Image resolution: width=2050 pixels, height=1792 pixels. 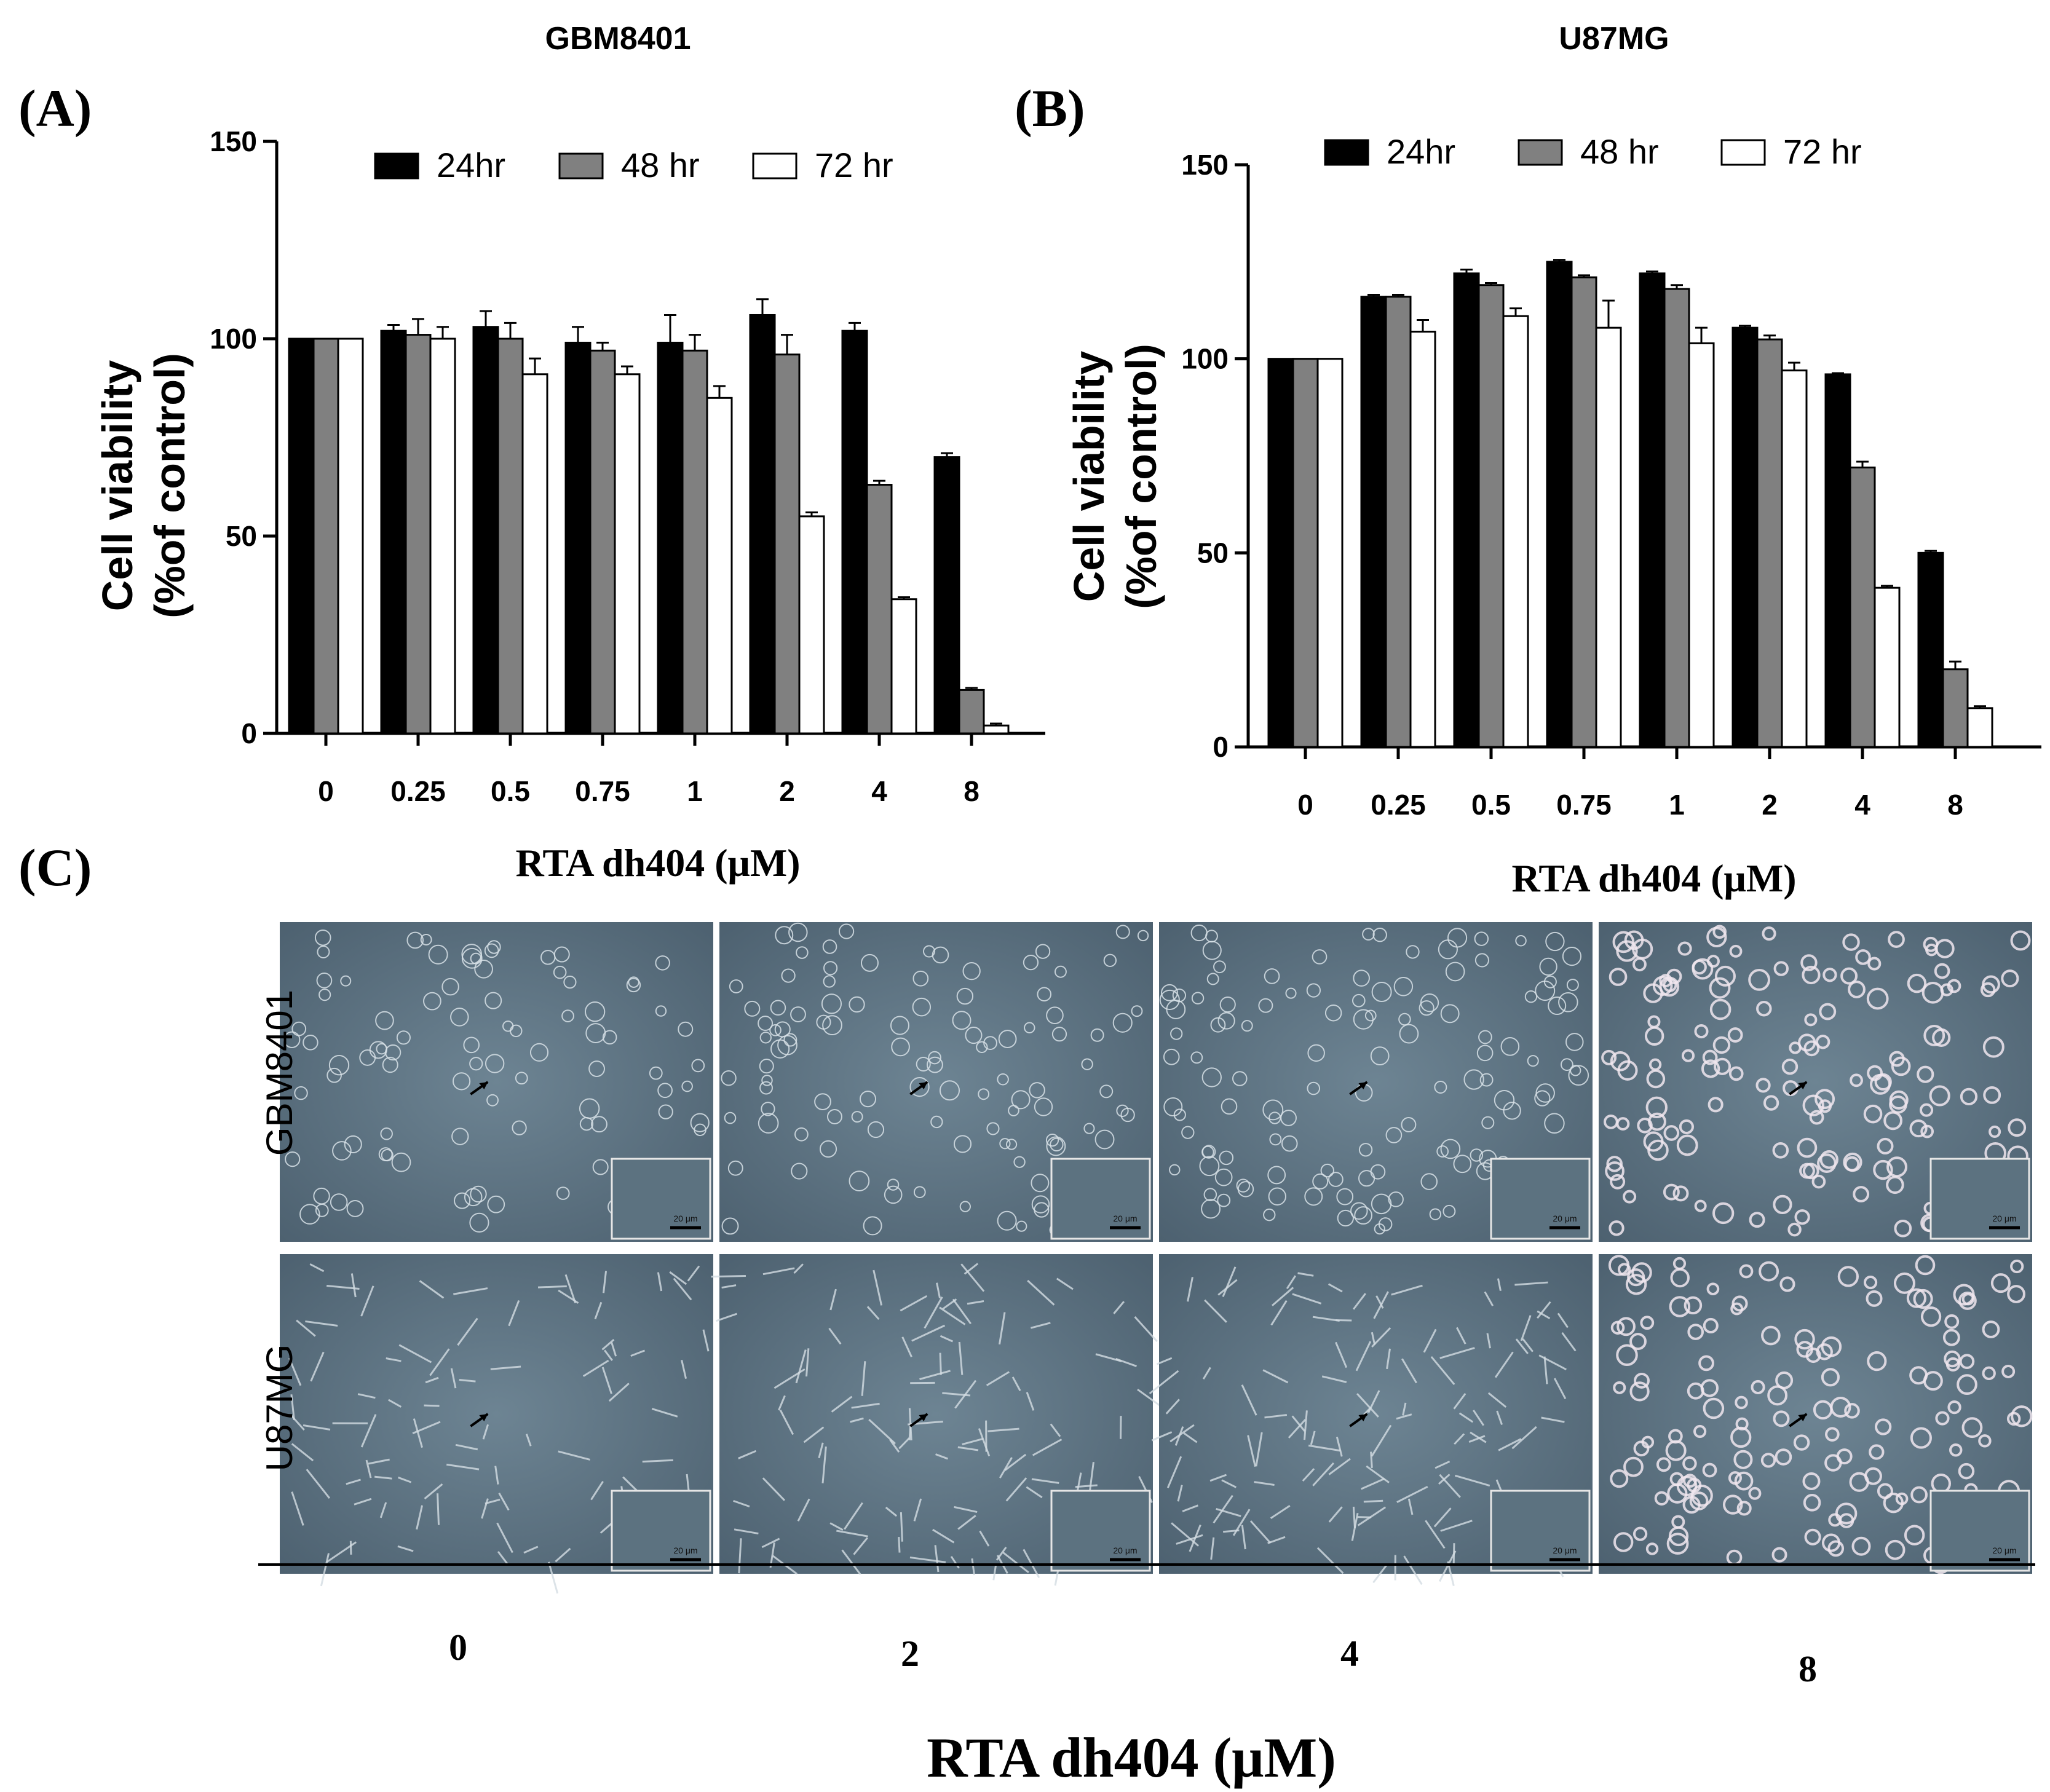 I want to click on micrograph-gbm8401-2: 20 μm, so click(x=936, y=1082).